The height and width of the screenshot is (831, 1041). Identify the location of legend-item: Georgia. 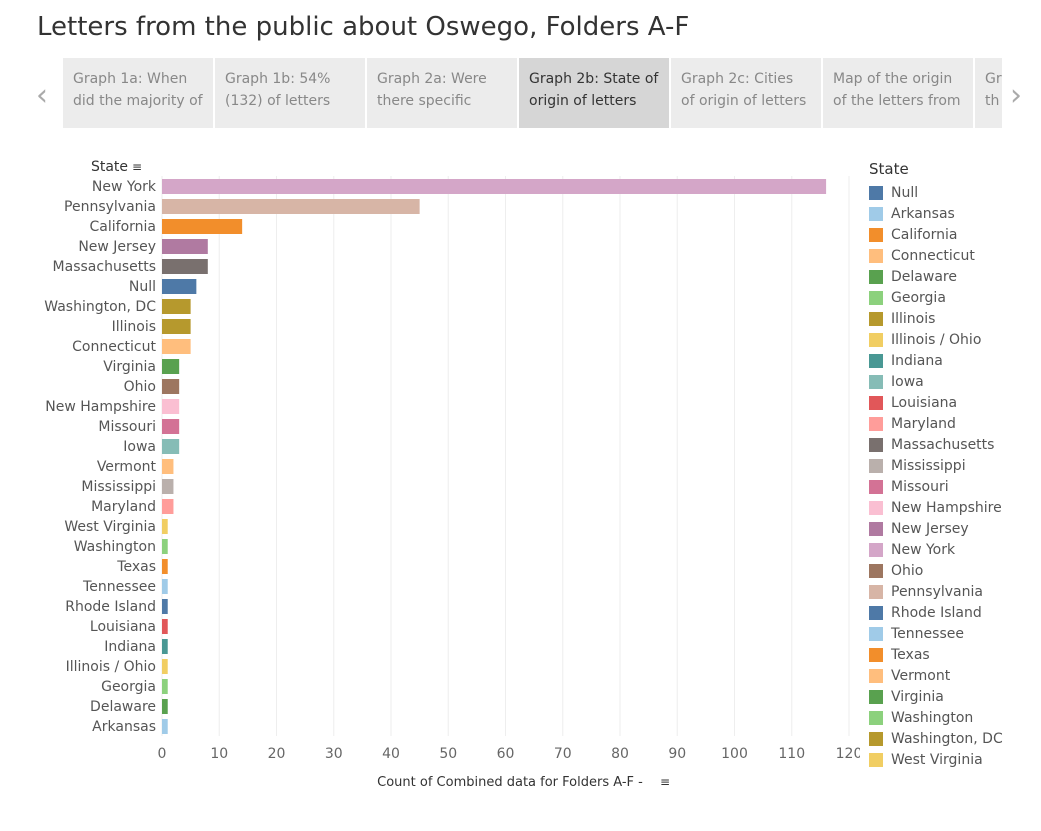
(936, 297).